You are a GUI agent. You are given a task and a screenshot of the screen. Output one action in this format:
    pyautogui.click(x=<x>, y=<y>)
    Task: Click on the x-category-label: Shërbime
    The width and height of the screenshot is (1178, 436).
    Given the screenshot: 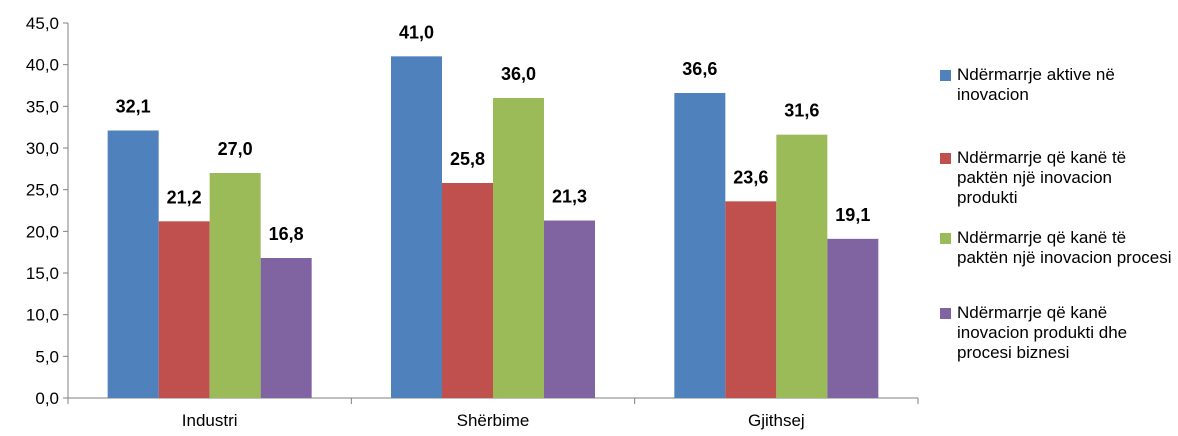 What is the action you would take?
    pyautogui.click(x=493, y=420)
    